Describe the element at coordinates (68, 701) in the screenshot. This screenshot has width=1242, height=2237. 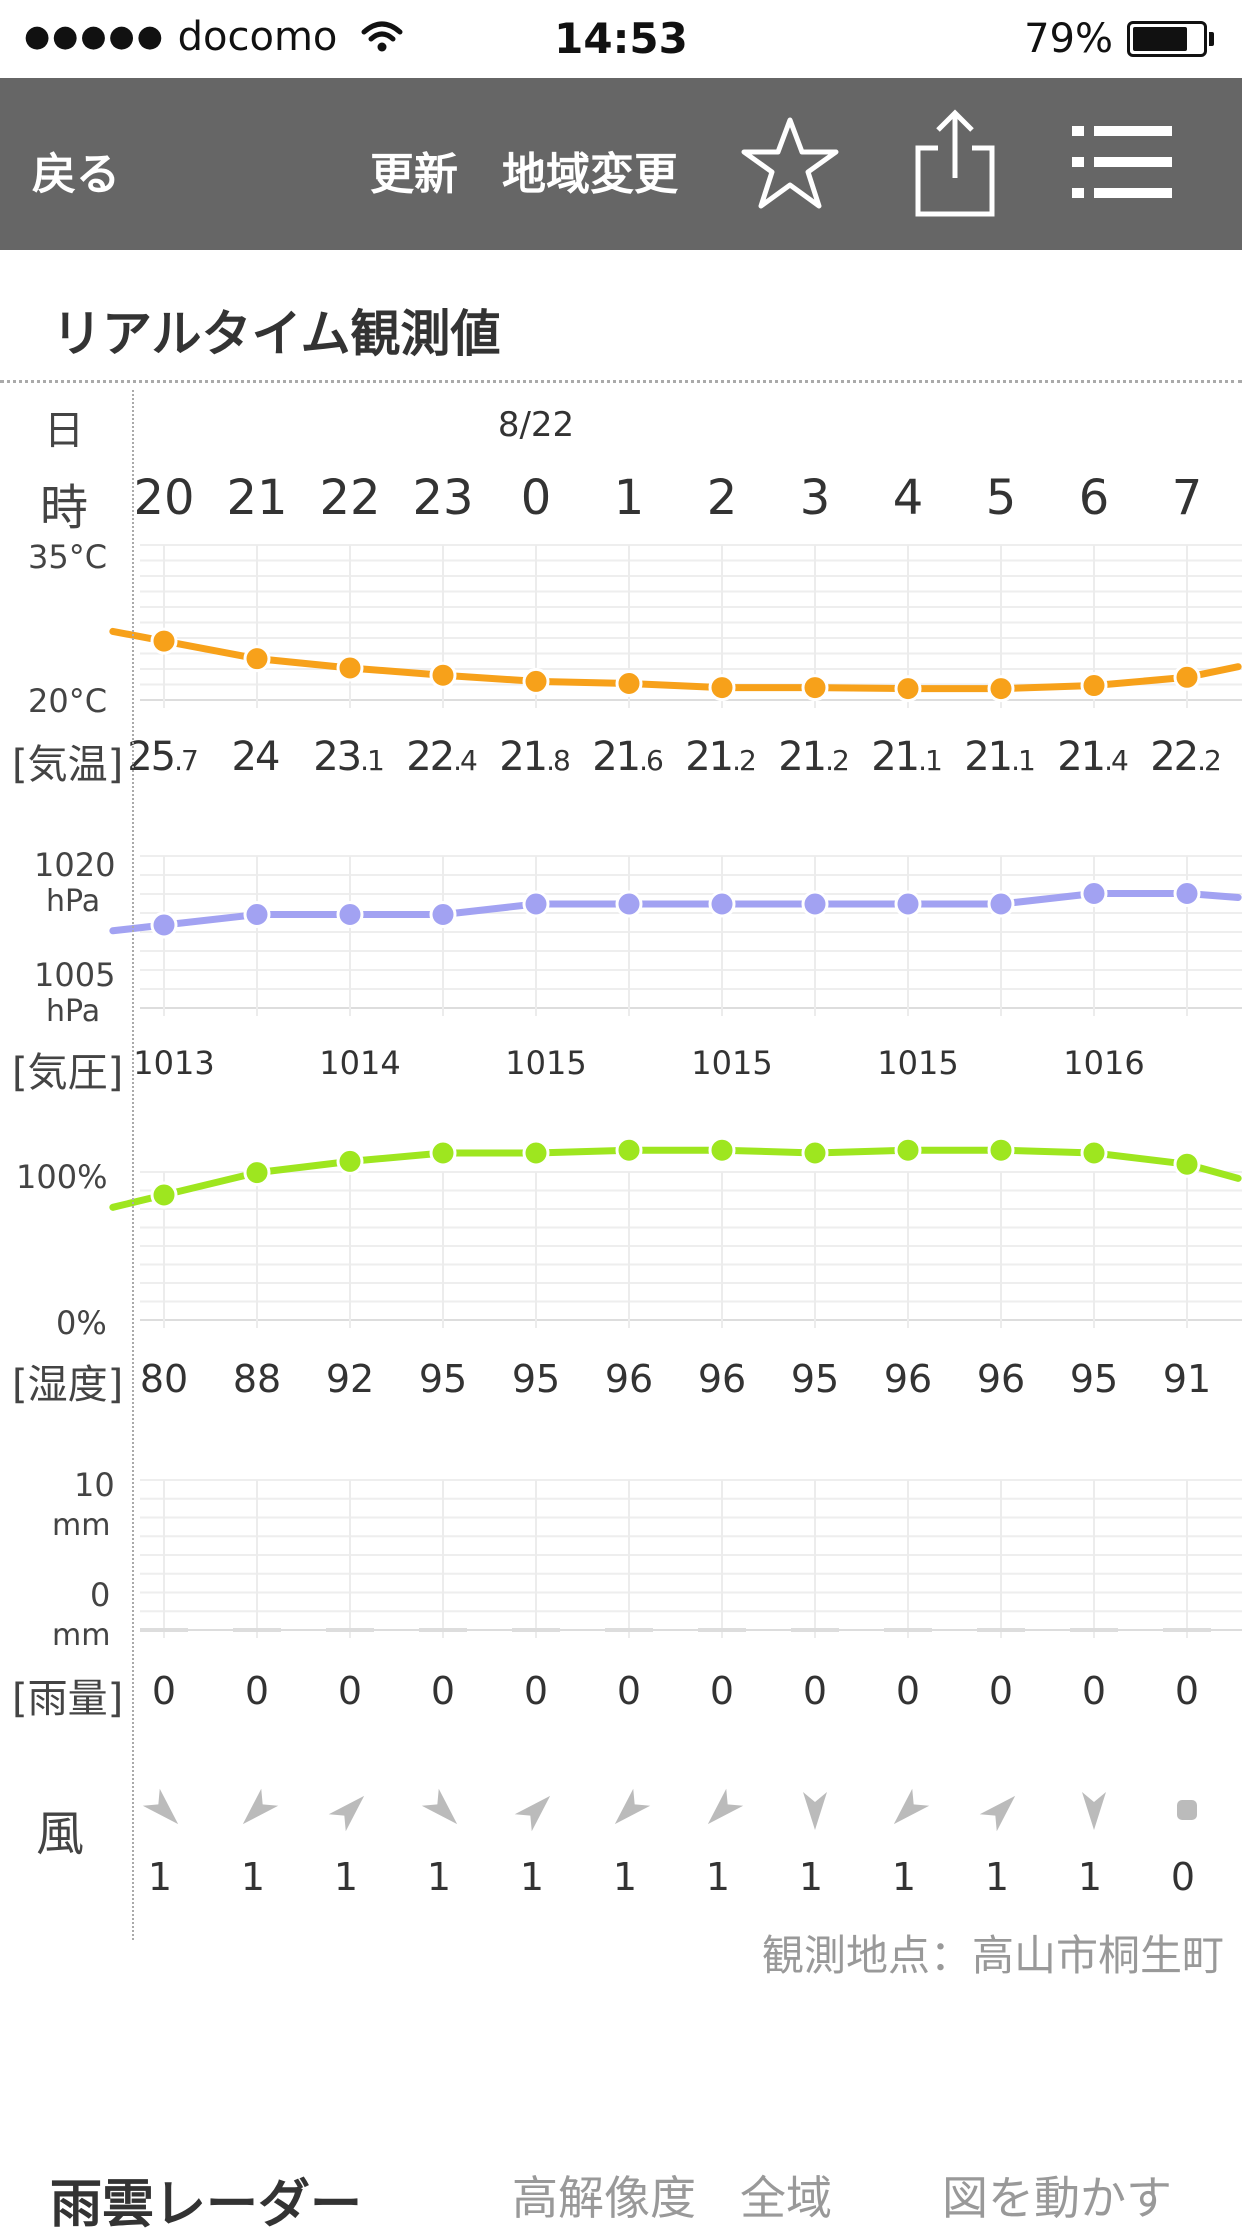
I see `temp-axis-bottom: 20°C` at that location.